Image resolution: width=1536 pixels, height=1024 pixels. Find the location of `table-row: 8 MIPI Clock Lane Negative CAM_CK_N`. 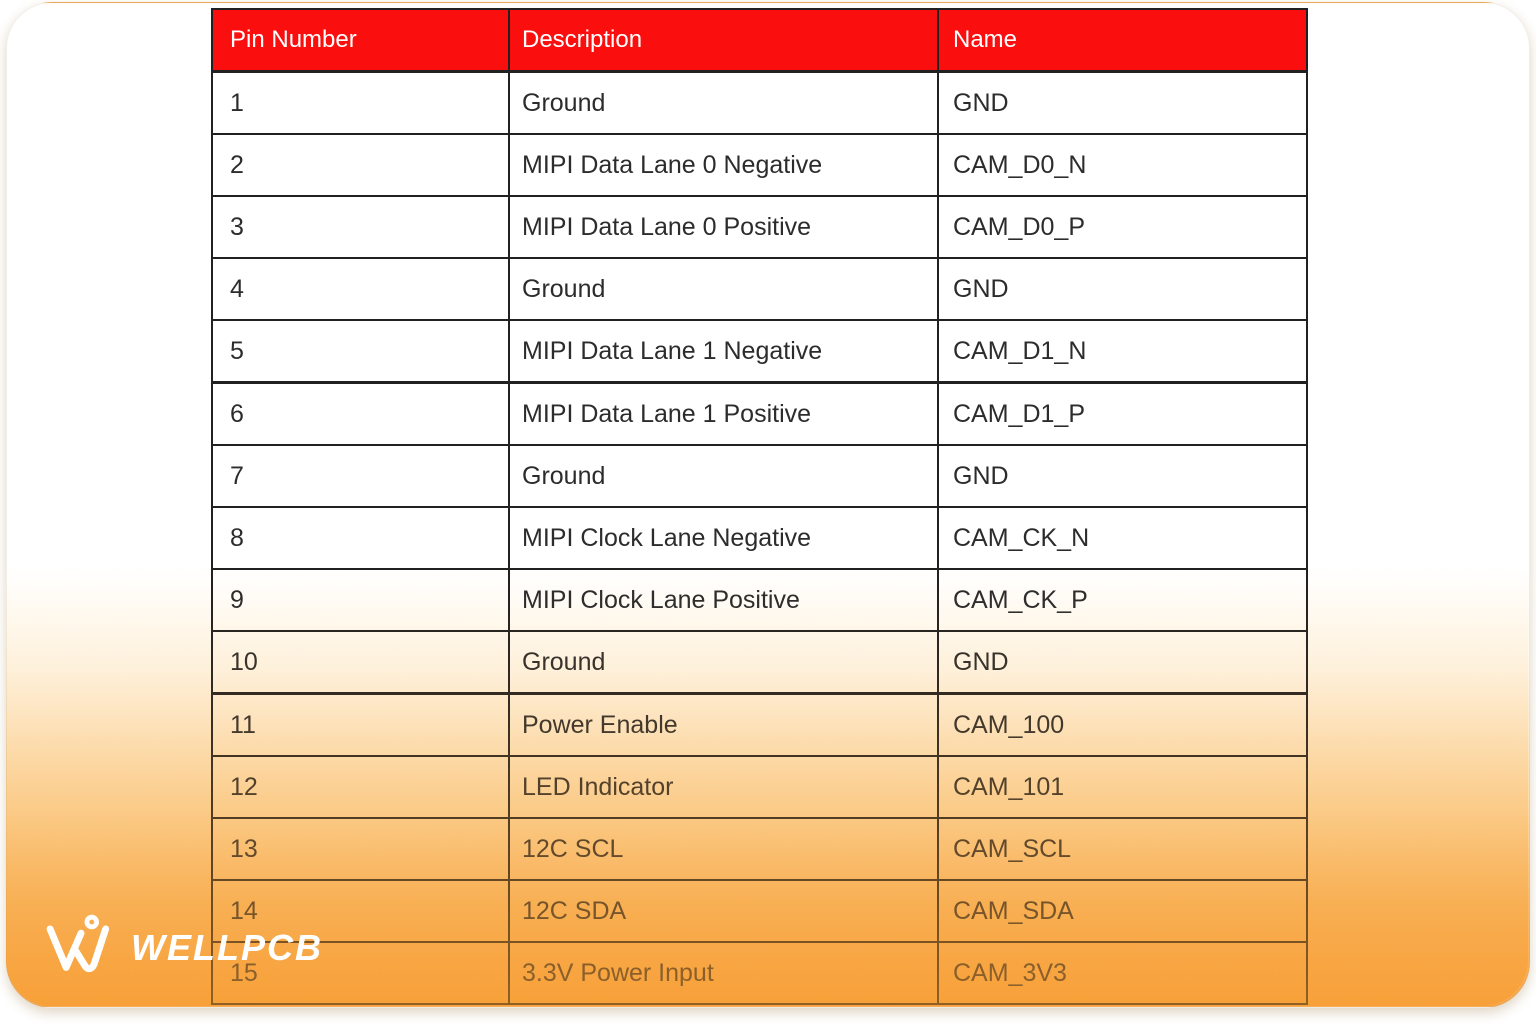

table-row: 8 MIPI Clock Lane Negative CAM_CK_N is located at coordinates (759, 538).